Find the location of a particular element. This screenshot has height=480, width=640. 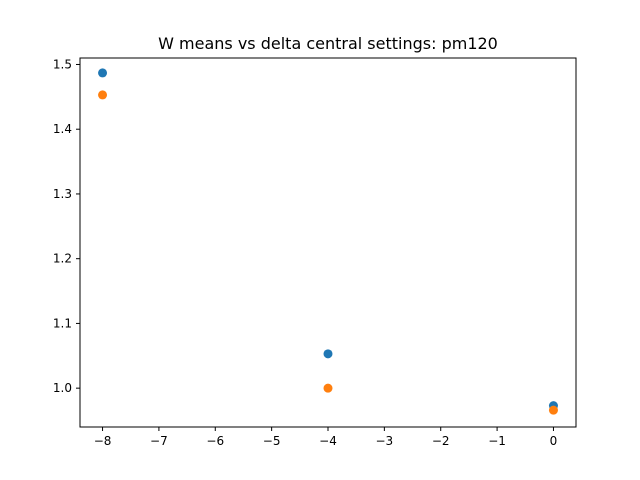

x-axis: −8 −7 −6 −5 −4 −3 −2 −1 0 is located at coordinates (326, 437).